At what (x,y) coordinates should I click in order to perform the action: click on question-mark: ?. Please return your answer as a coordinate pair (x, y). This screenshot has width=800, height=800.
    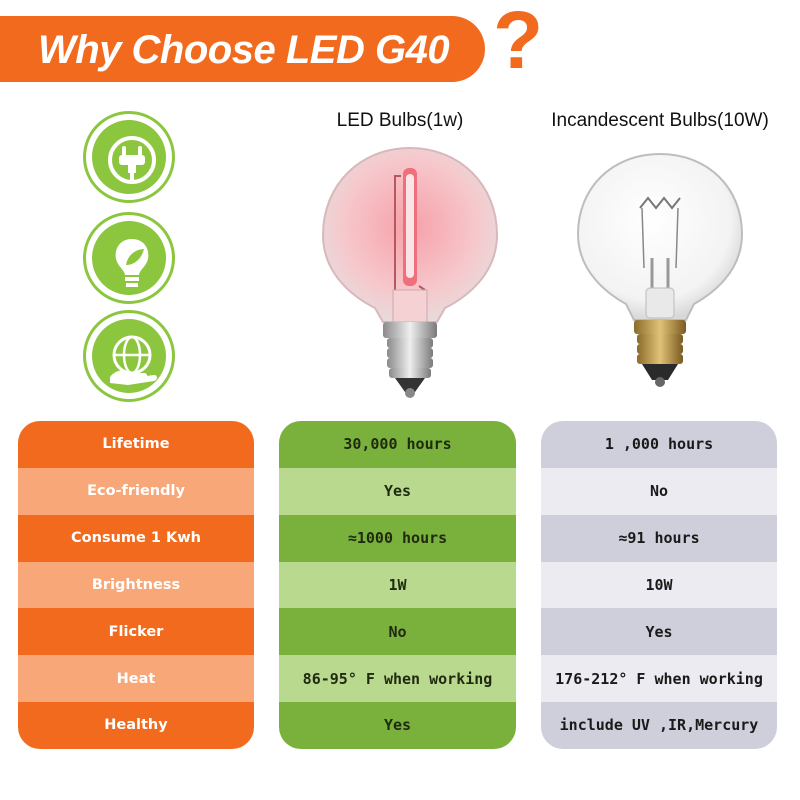
    Looking at the image, I should click on (518, 43).